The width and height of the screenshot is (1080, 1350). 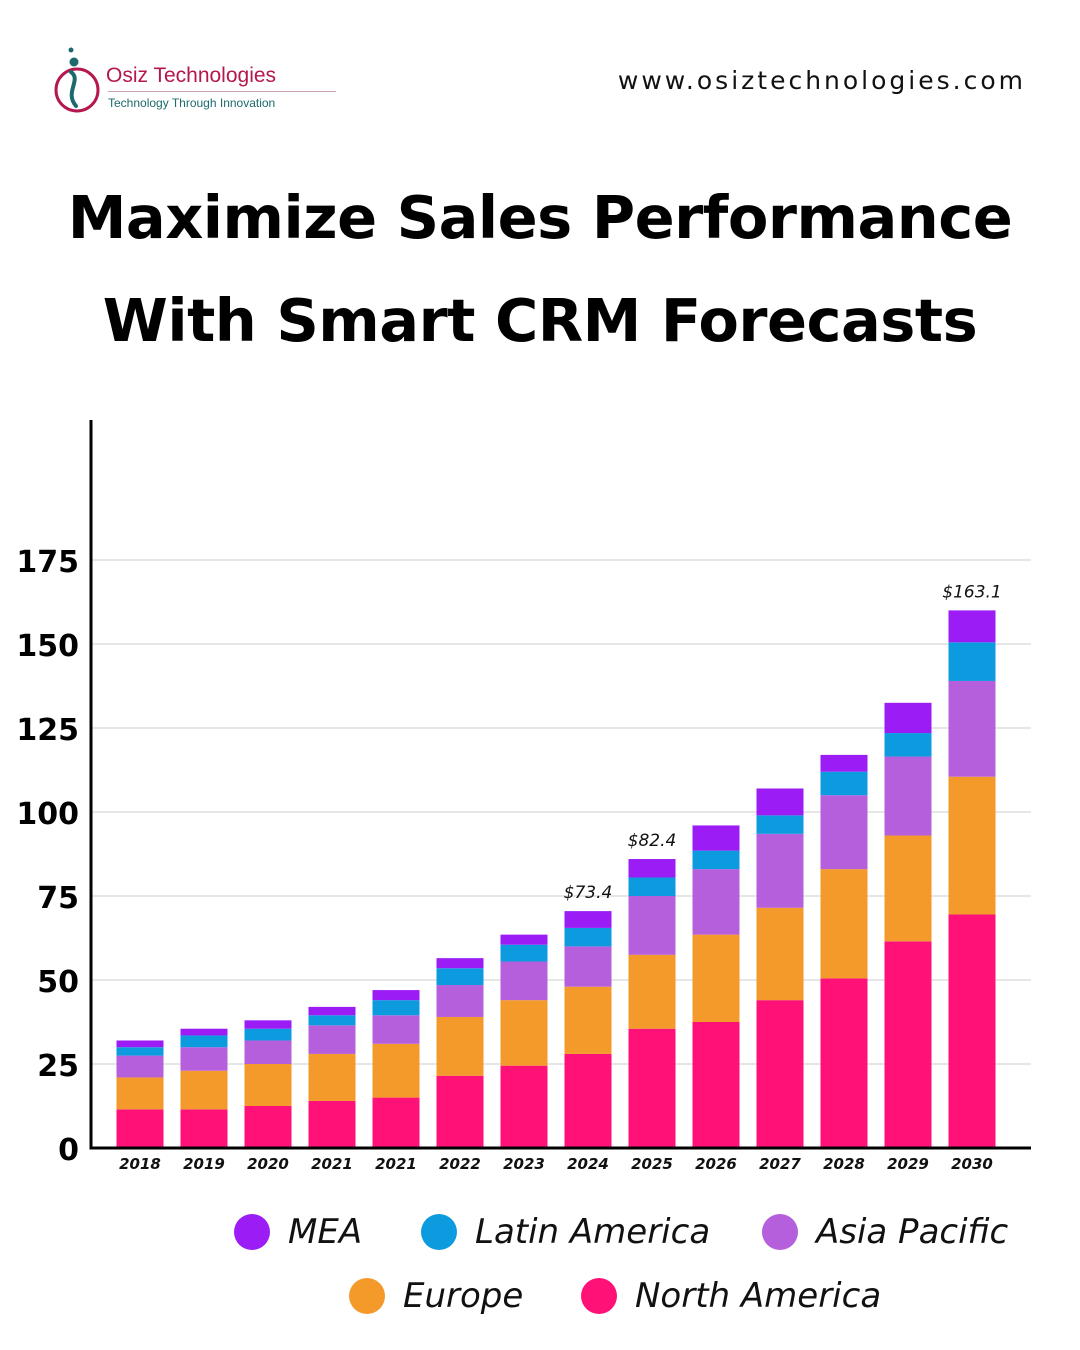 What do you see at coordinates (77, 80) in the screenshot?
I see `osiz-logo-icon` at bounding box center [77, 80].